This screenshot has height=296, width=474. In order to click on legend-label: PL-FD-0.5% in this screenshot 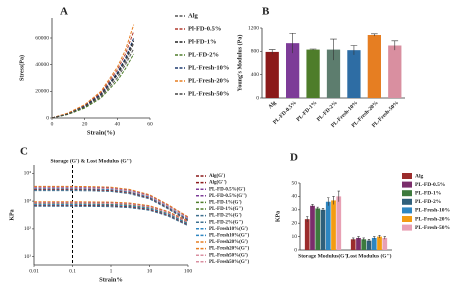, I will do `click(430, 185)`.